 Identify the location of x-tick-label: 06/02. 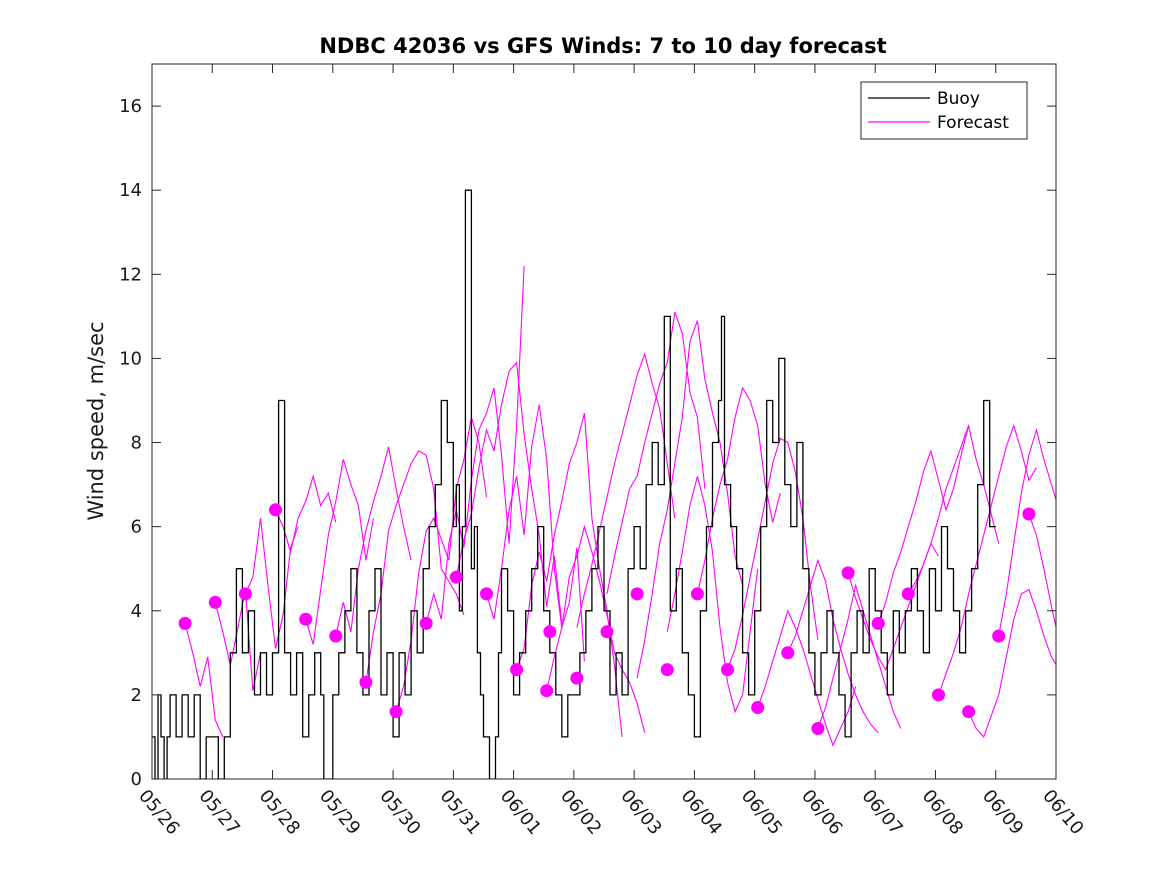
(580, 812).